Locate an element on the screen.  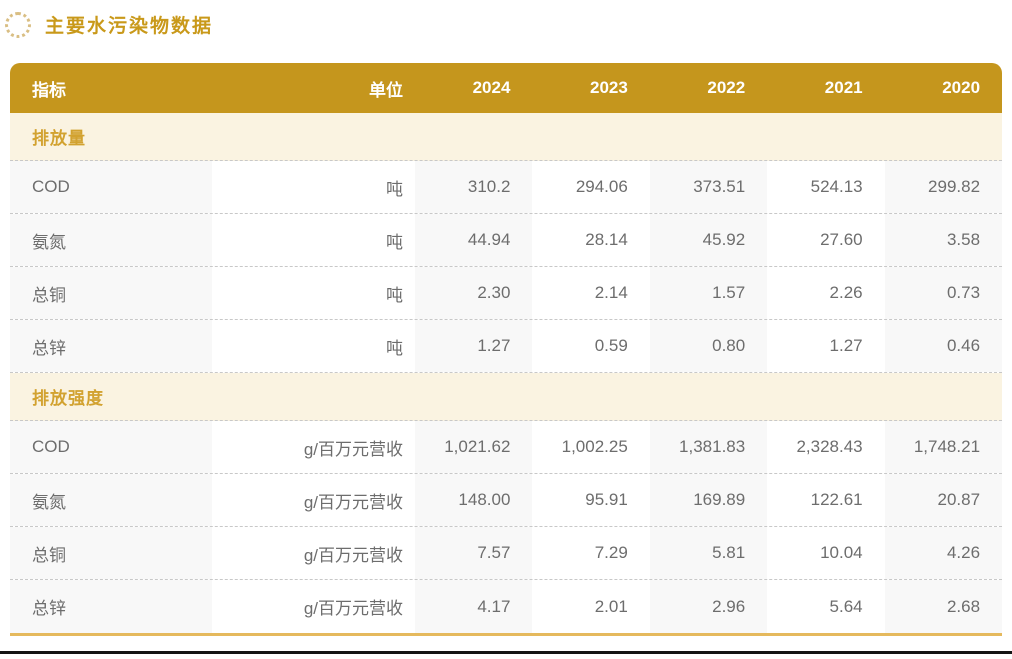
value-cell: 7.29 is located at coordinates (611, 552).